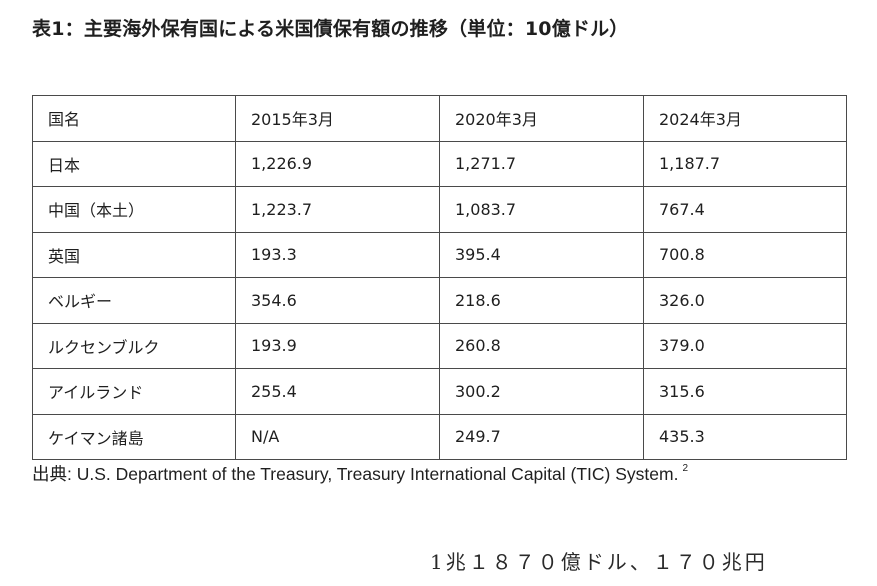 This screenshot has width=877, height=586. I want to click on value-cell: 1,083.7, so click(541, 209).